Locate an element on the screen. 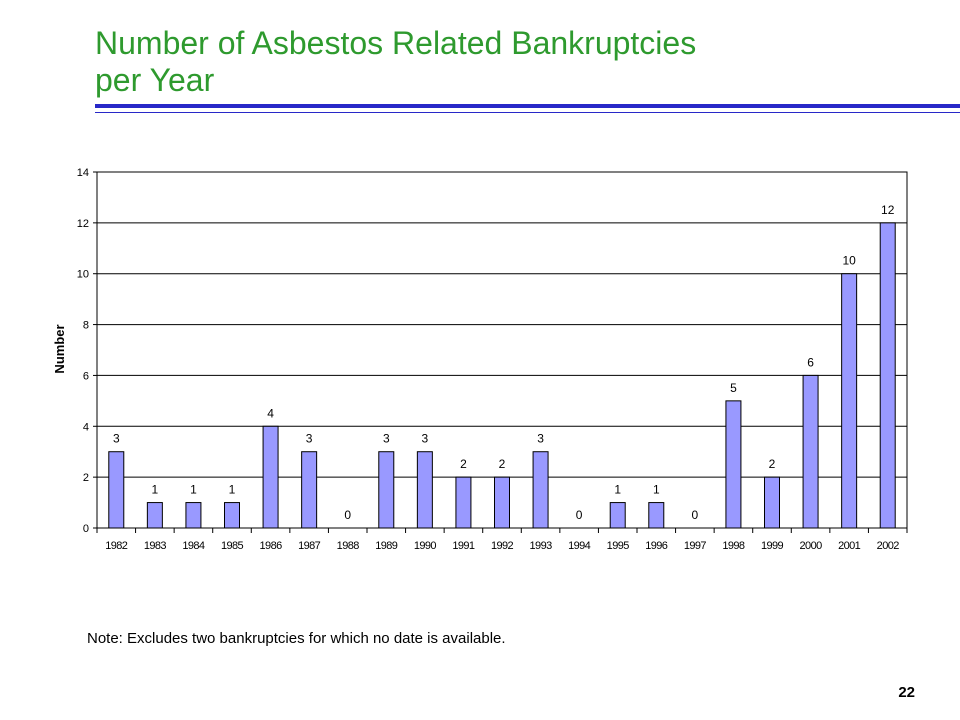 The height and width of the screenshot is (720, 960). slide-title-line-2: per Year is located at coordinates (155, 80).